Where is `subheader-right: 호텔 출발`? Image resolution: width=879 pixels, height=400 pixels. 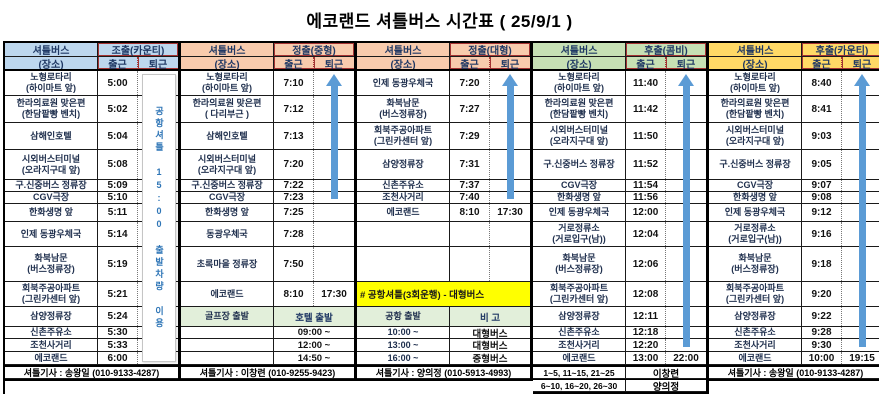 subheader-right: 호텔 출발 is located at coordinates (314, 316).